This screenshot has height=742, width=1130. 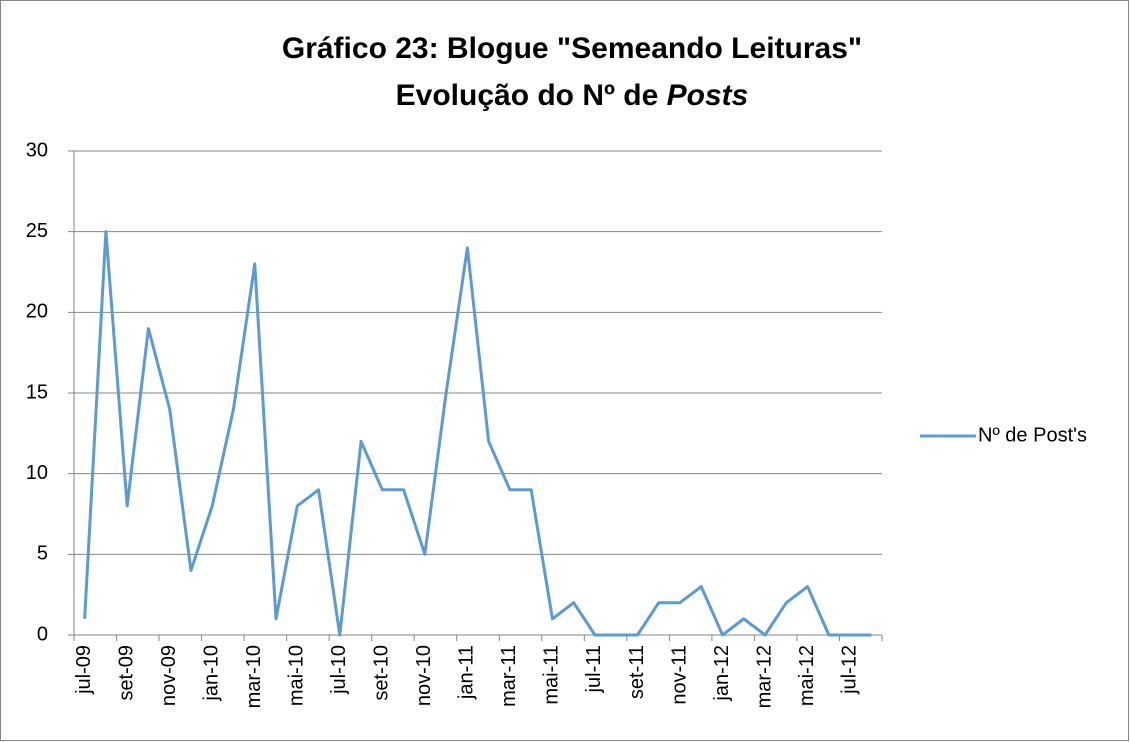 What do you see at coordinates (37, 392) in the screenshot?
I see `y-tick-label: 15` at bounding box center [37, 392].